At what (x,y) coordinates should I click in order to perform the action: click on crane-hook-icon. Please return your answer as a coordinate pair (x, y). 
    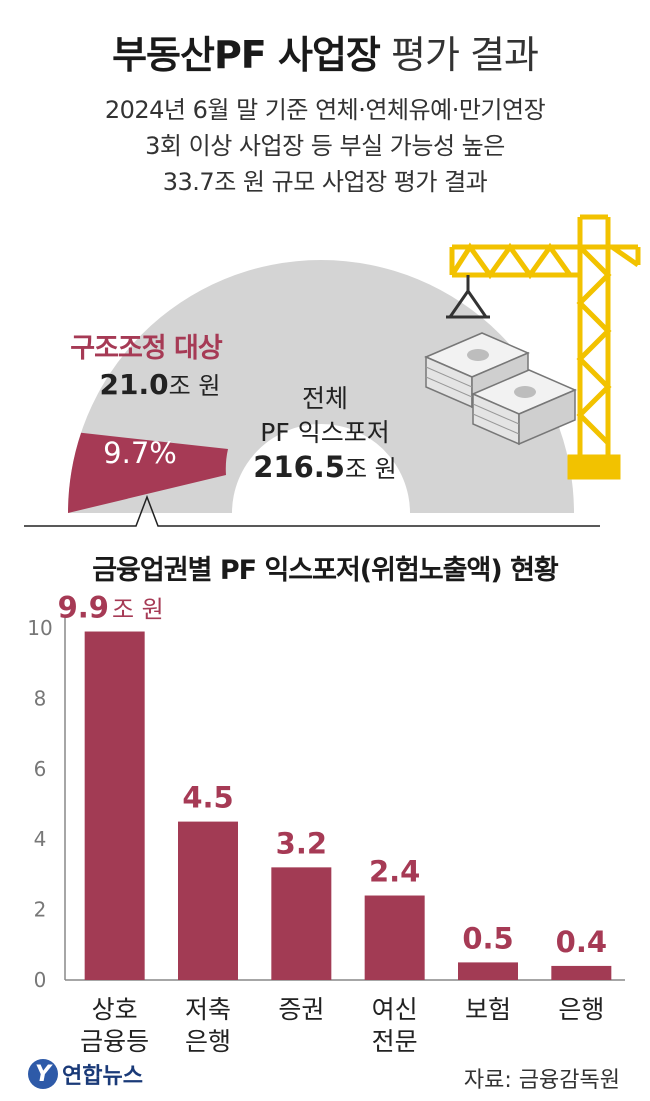
    Looking at the image, I should click on (468, 297).